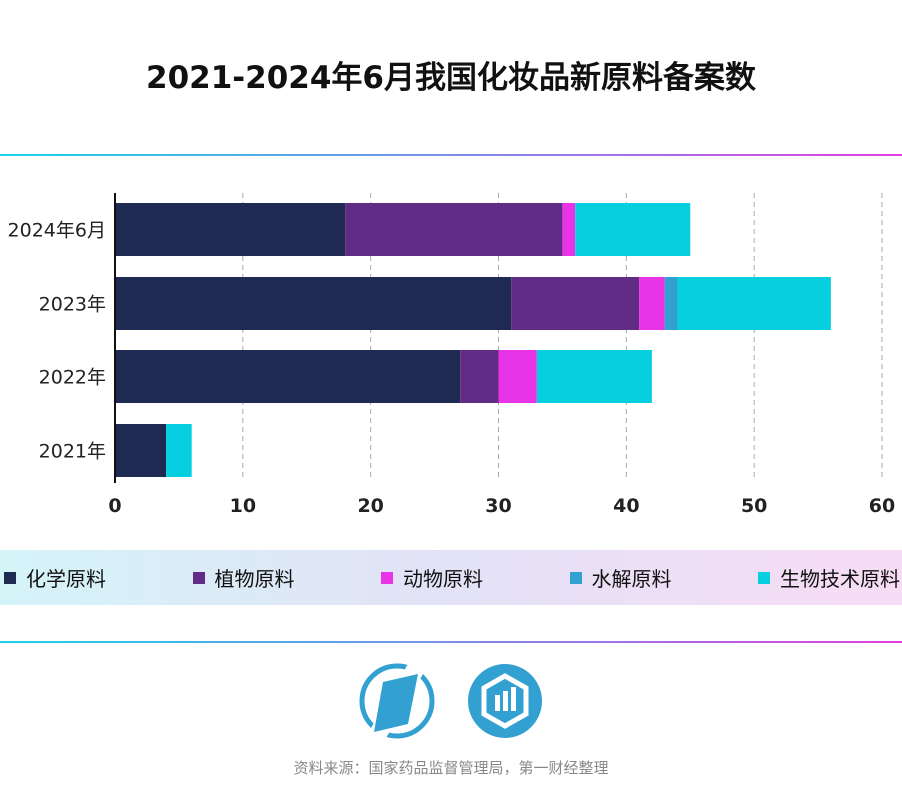 Image resolution: width=902 pixels, height=793 pixels. What do you see at coordinates (443, 579) in the screenshot?
I see `legend-label: 动物原料` at bounding box center [443, 579].